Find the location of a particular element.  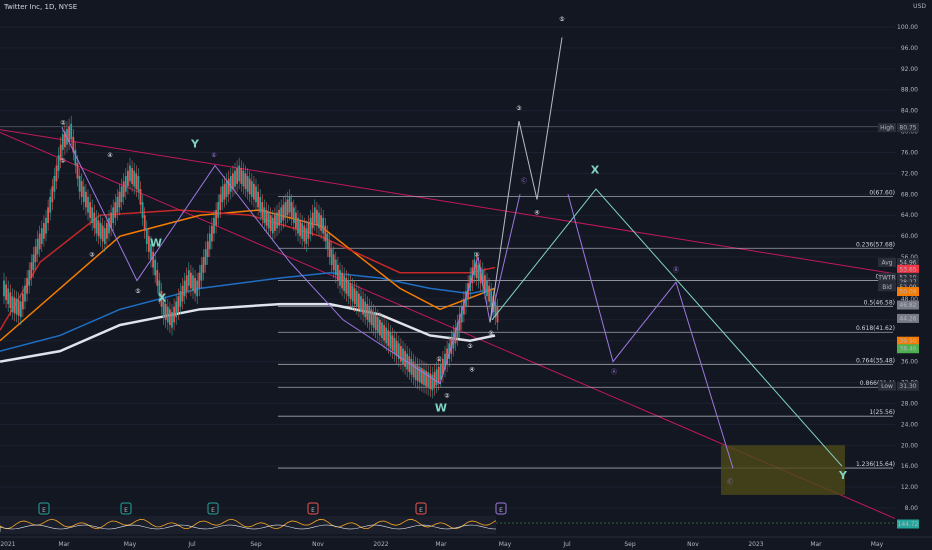

price-tick-label: 76.00 is located at coordinates (909, 152).